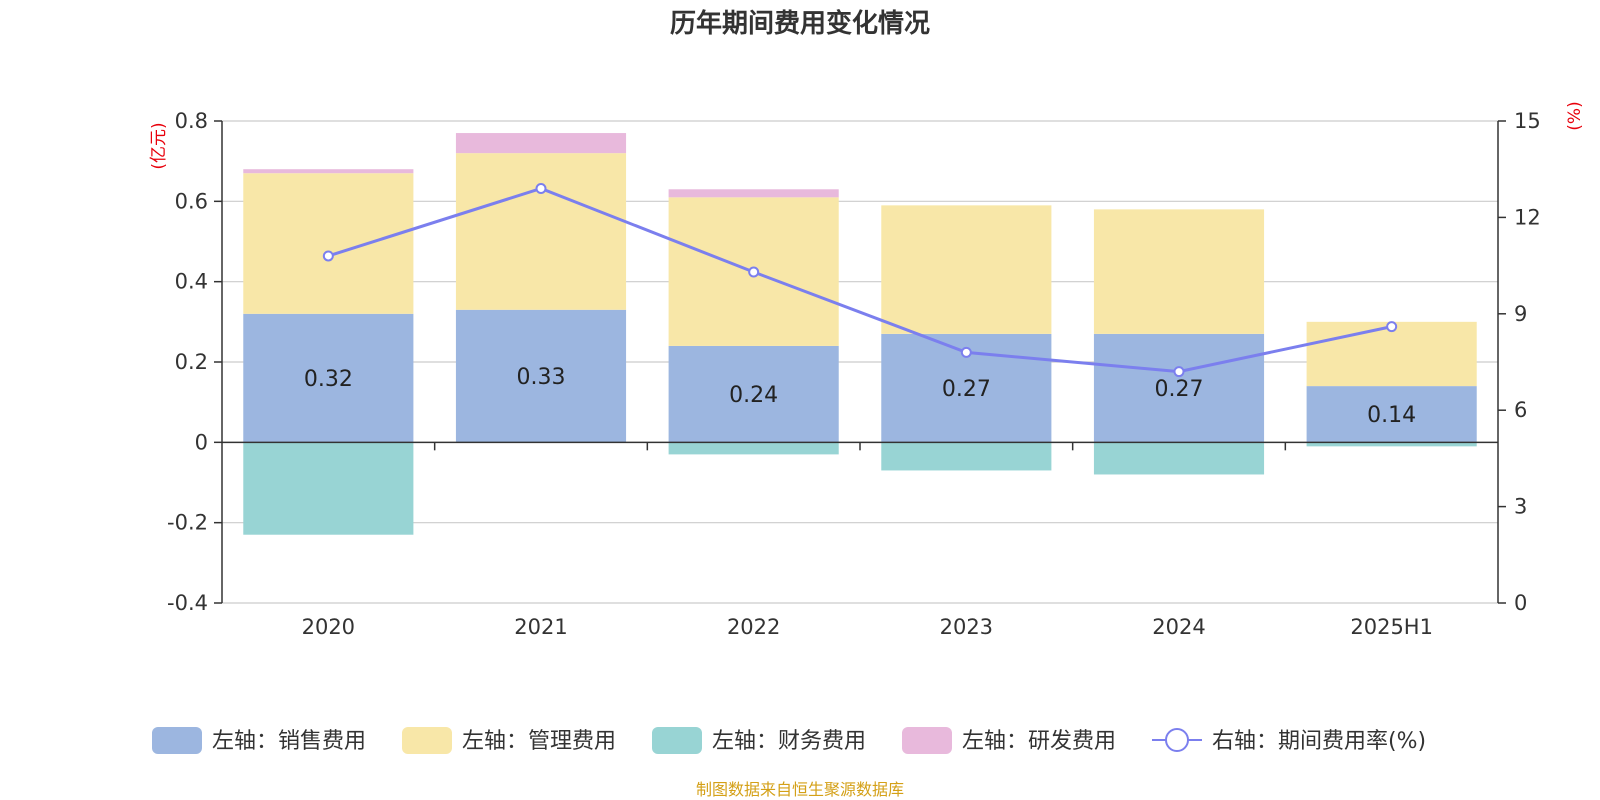 This screenshot has height=800, width=1600. What do you see at coordinates (966, 627) in the screenshot?
I see `category-label: 2023` at bounding box center [966, 627].